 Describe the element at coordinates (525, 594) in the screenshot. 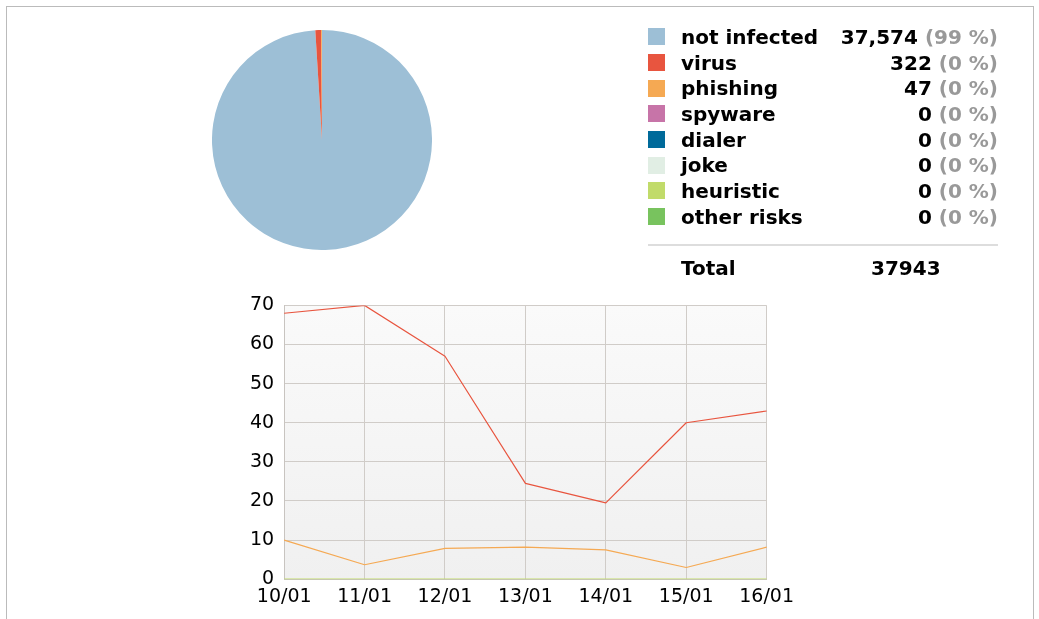

I see `x-tick-label: 13/01` at that location.